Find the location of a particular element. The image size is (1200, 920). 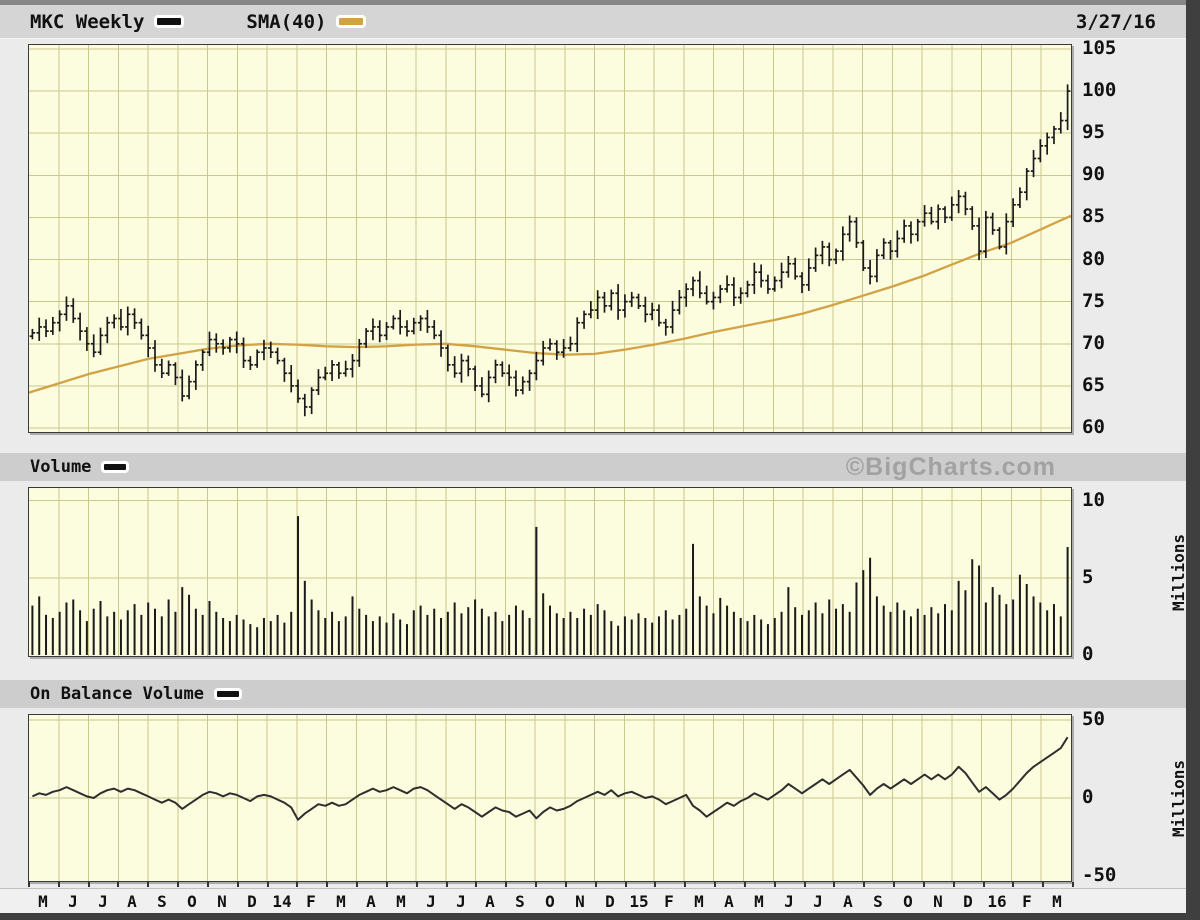

obv-tick-label: 50 is located at coordinates (1093, 719).